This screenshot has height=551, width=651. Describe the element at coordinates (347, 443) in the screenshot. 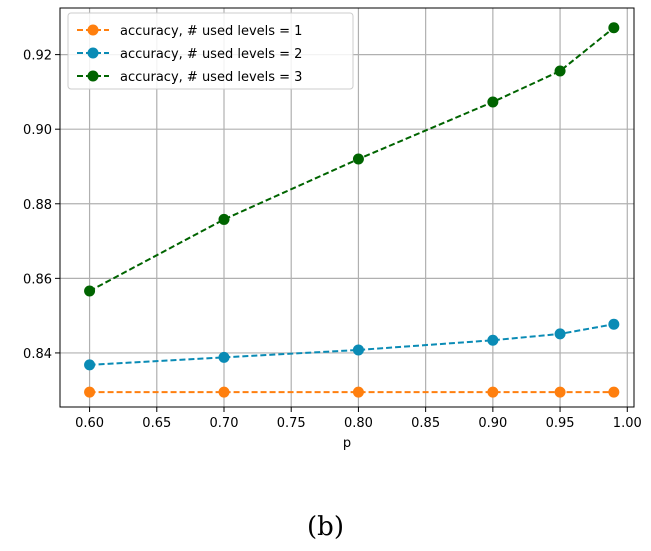

I see `x-axis-label: p` at that location.